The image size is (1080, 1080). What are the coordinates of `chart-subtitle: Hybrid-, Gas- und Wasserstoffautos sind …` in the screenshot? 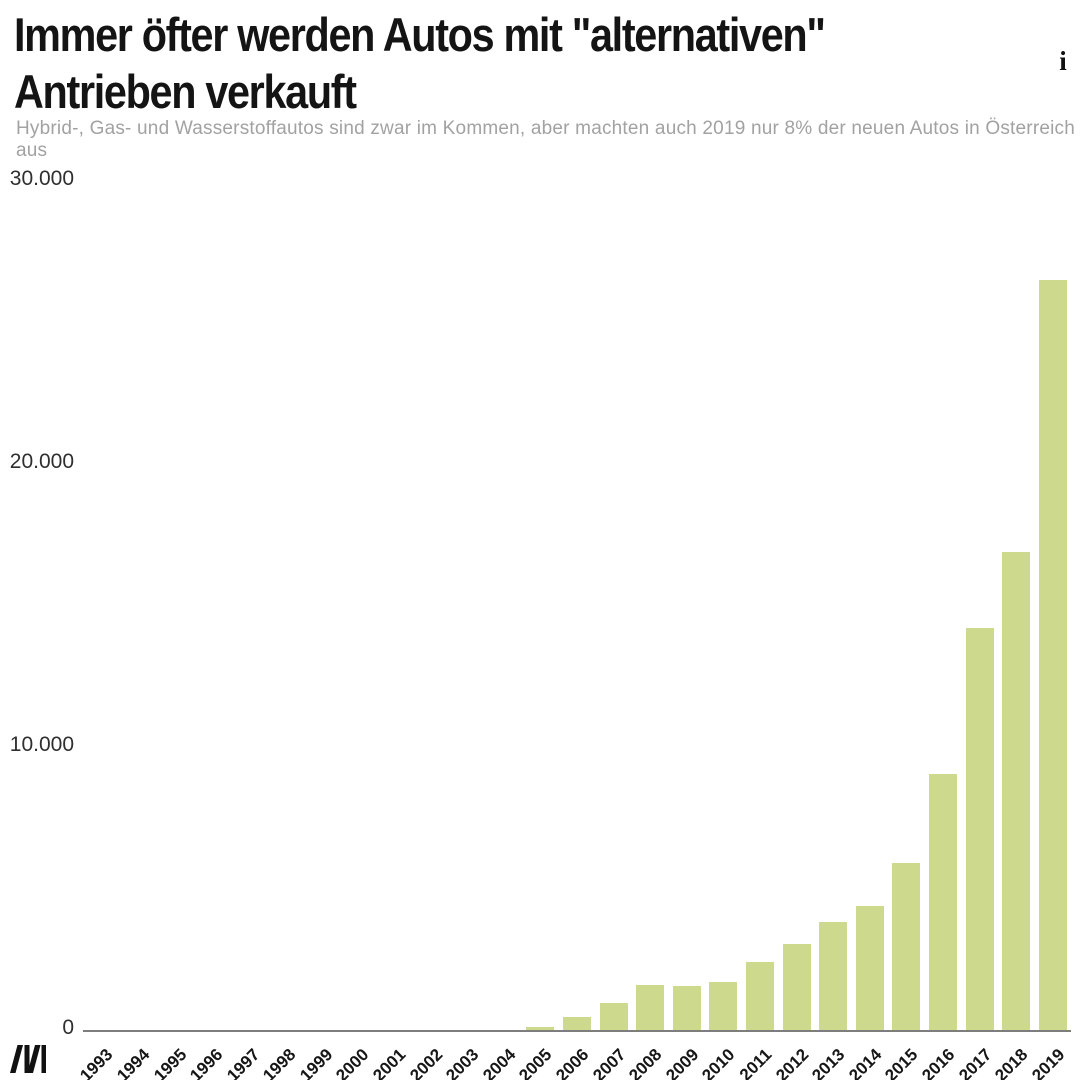 It's located at (546, 139).